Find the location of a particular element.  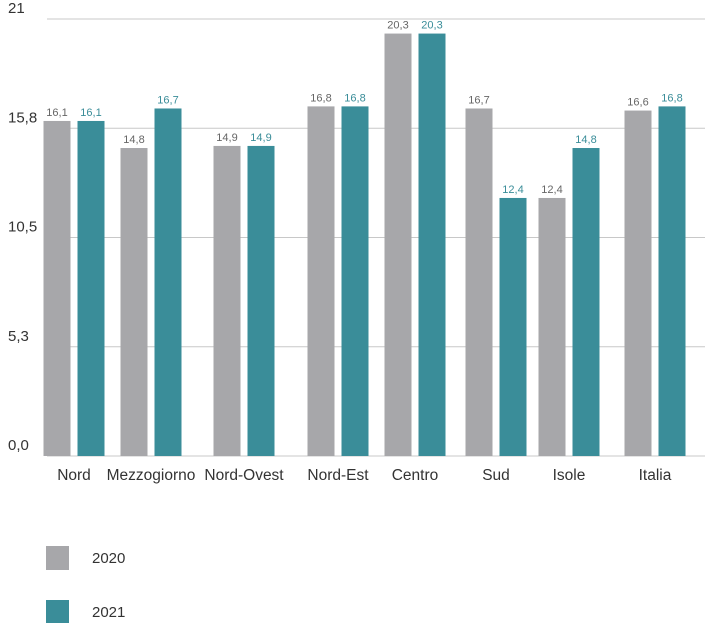

legend-swatch-2021 is located at coordinates (57, 612).